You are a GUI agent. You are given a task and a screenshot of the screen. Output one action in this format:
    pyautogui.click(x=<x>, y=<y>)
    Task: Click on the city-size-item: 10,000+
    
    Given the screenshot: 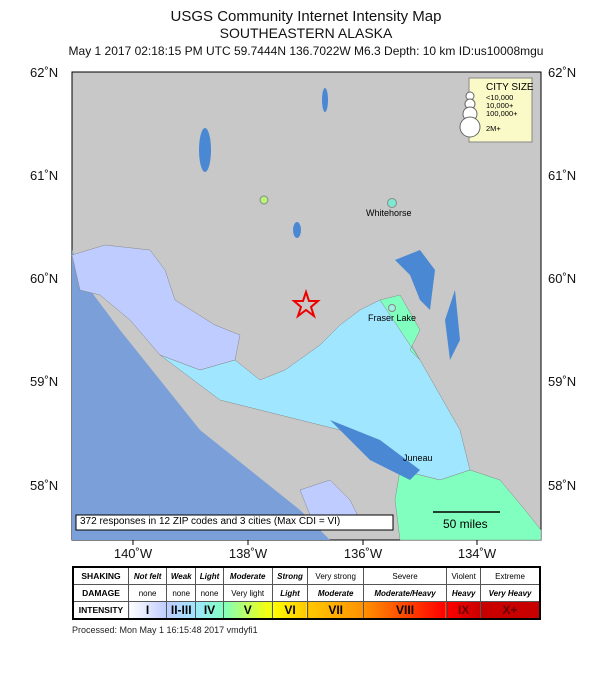 What is the action you would take?
    pyautogui.click(x=500, y=105)
    